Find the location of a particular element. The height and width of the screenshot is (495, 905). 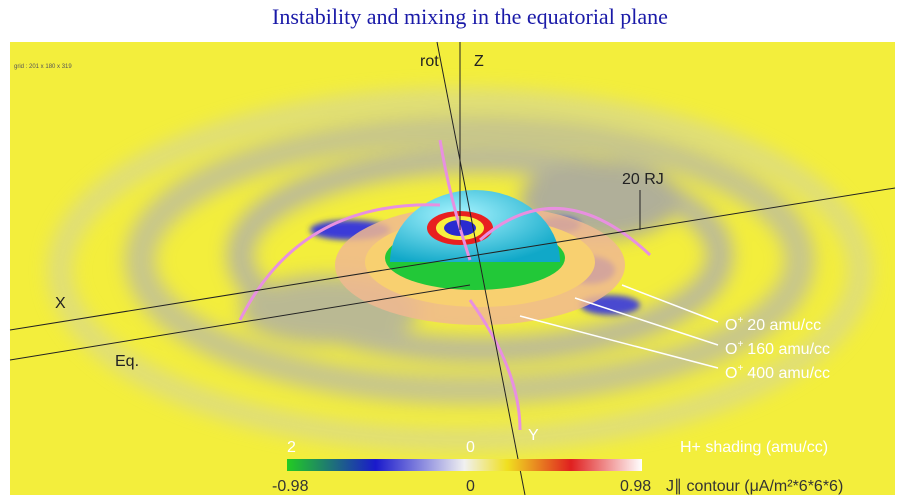

shading-label: H+ shading (amu/cc) is located at coordinates (754, 447).